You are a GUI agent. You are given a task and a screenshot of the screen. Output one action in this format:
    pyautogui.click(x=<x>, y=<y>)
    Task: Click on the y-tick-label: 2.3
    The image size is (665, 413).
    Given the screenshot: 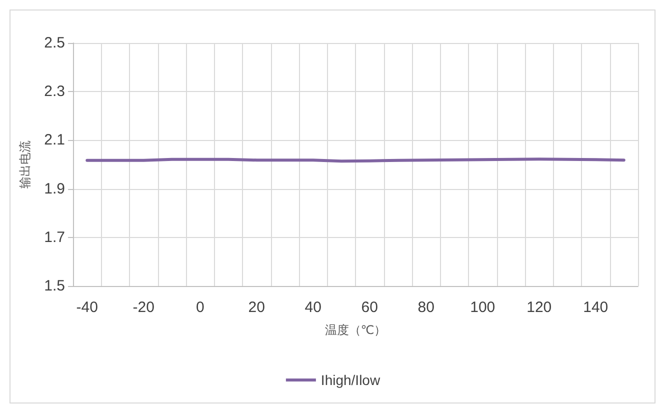 What is the action you would take?
    pyautogui.click(x=54, y=91)
    